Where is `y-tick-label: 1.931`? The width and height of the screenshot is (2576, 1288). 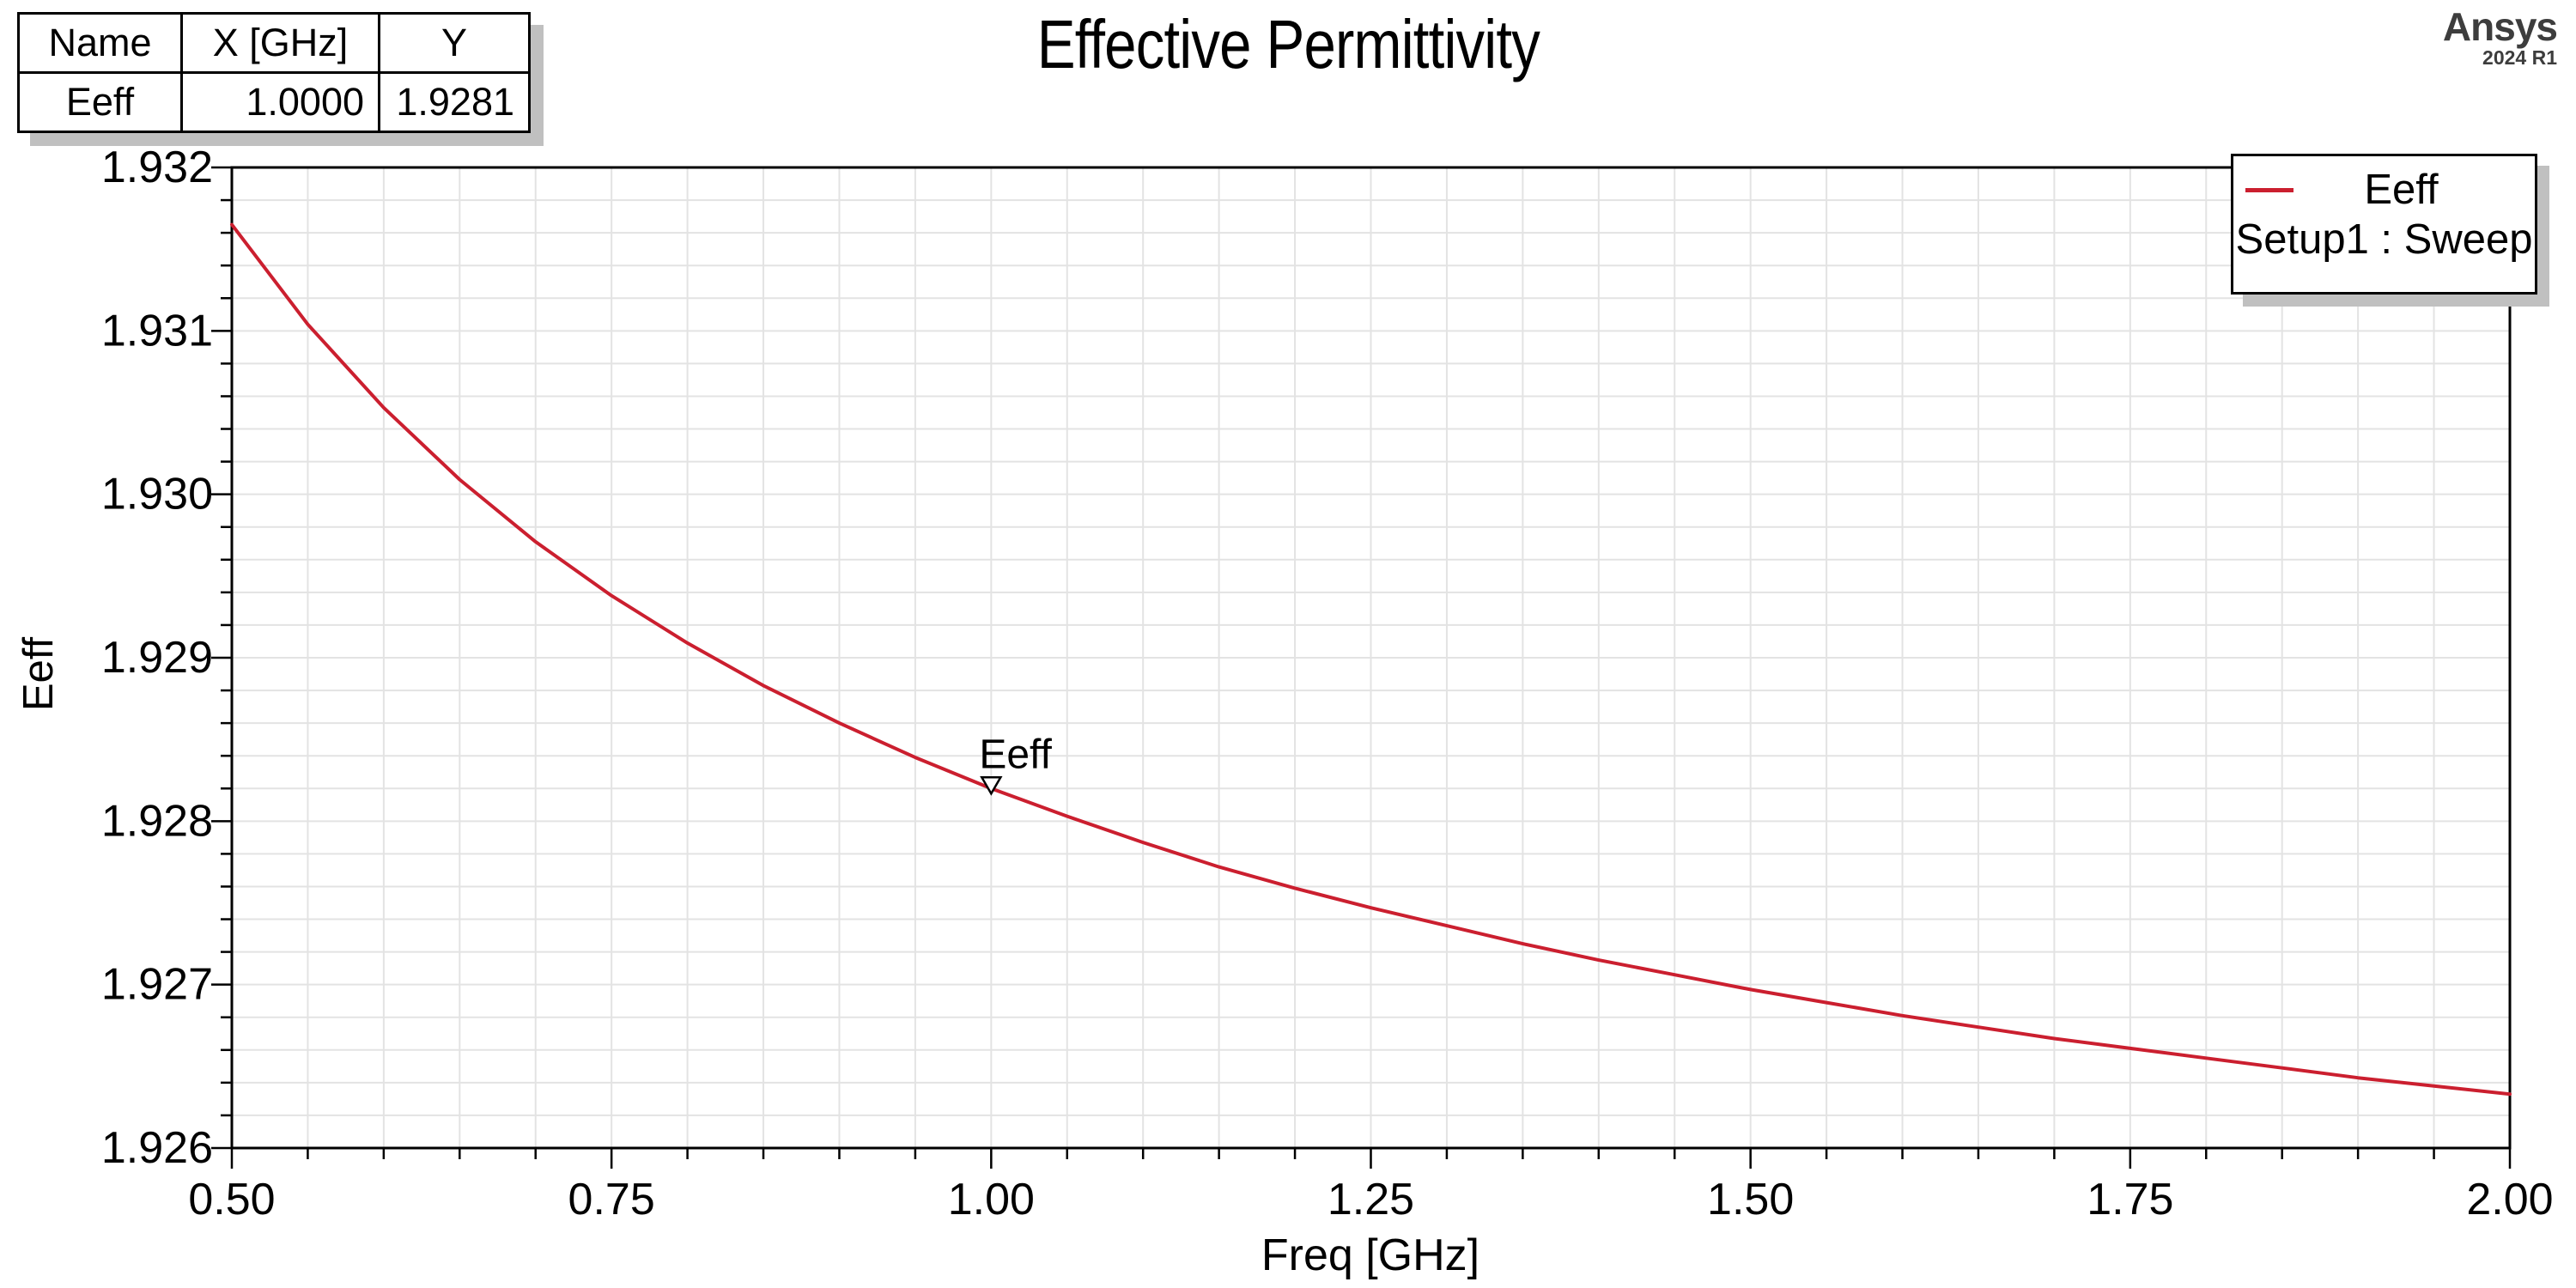
y-tick-label: 1.931 is located at coordinates (157, 330).